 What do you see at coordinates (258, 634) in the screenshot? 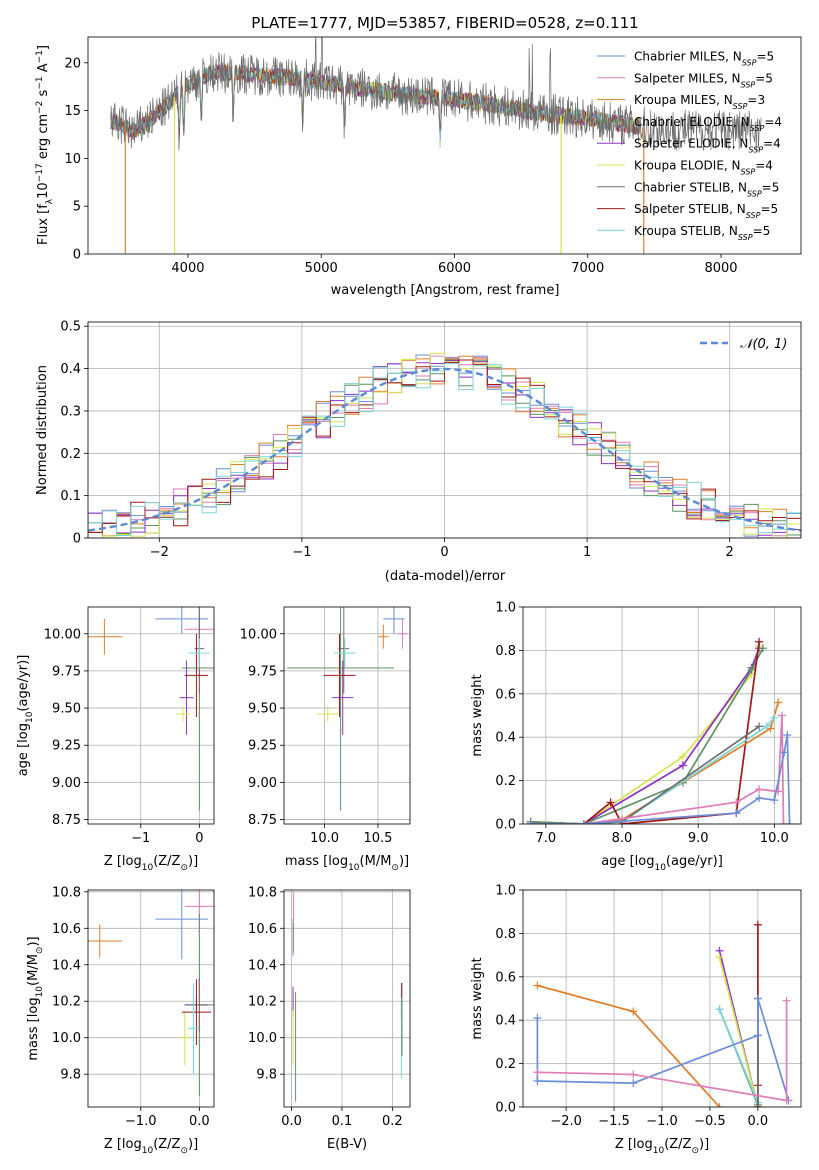
I see `tick-label-y: 10.00` at bounding box center [258, 634].